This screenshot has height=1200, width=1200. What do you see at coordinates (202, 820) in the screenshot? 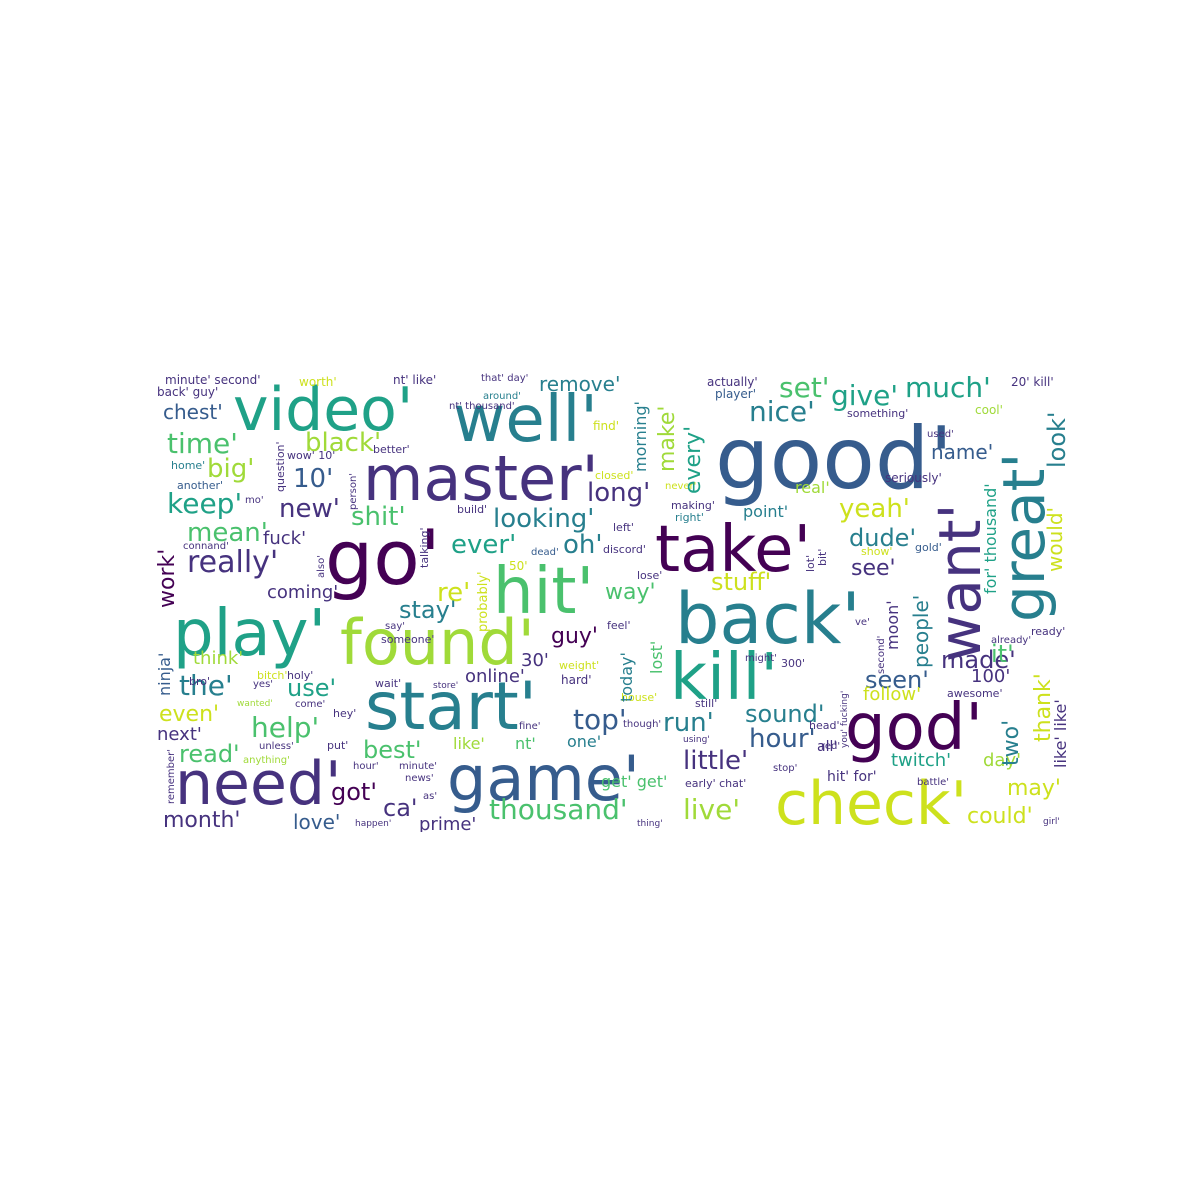
I see `word-month: month'` at bounding box center [202, 820].